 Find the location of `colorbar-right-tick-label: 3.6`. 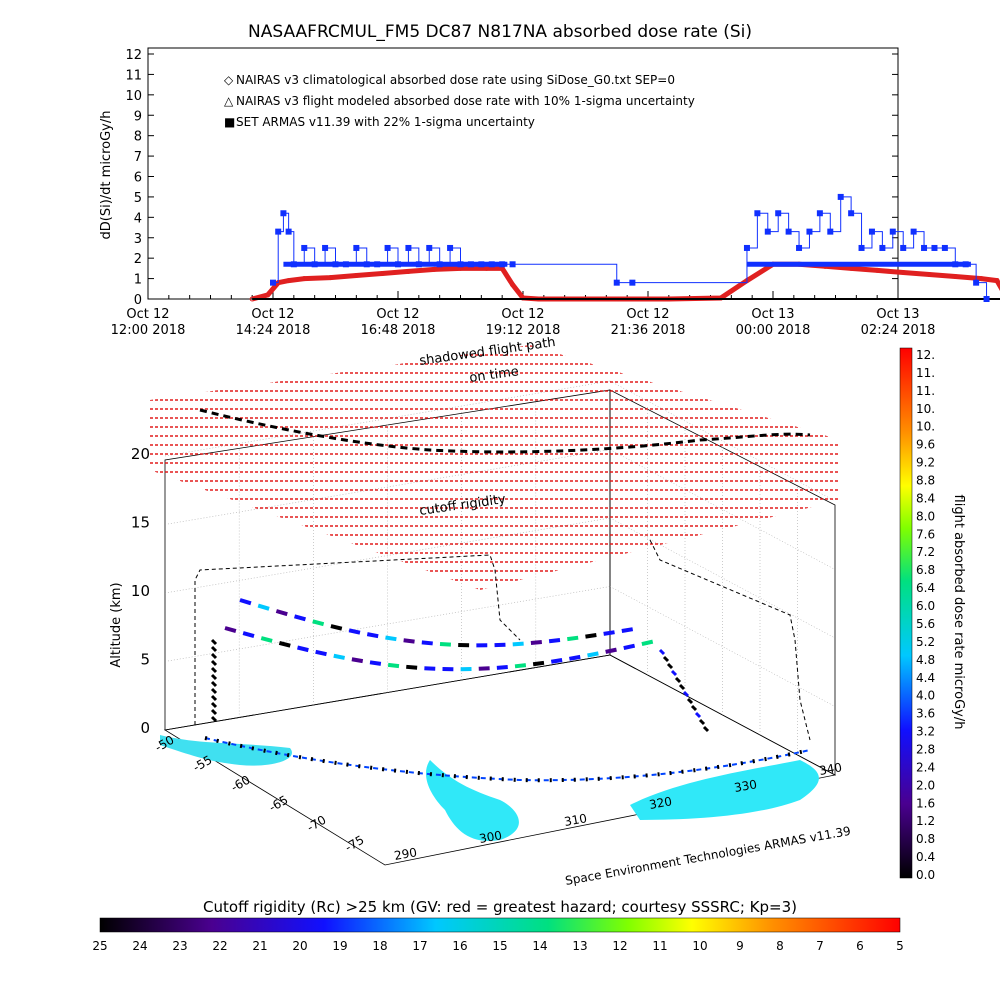

colorbar-right-tick-label: 3.6 is located at coordinates (925, 714).